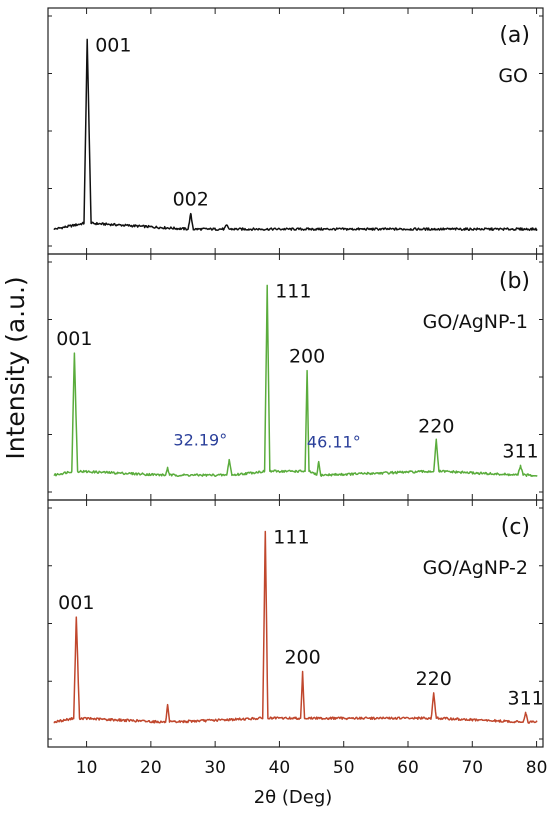 The height and width of the screenshot is (814, 550). What do you see at coordinates (334, 442) in the screenshot?
I see `annotation-label: 46.11°` at bounding box center [334, 442].